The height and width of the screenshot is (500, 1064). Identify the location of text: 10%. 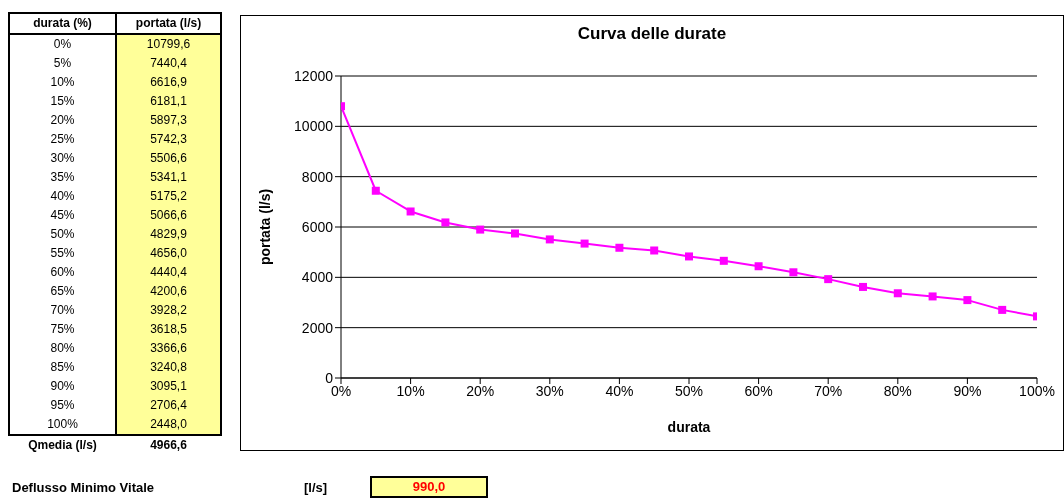
(63, 82).